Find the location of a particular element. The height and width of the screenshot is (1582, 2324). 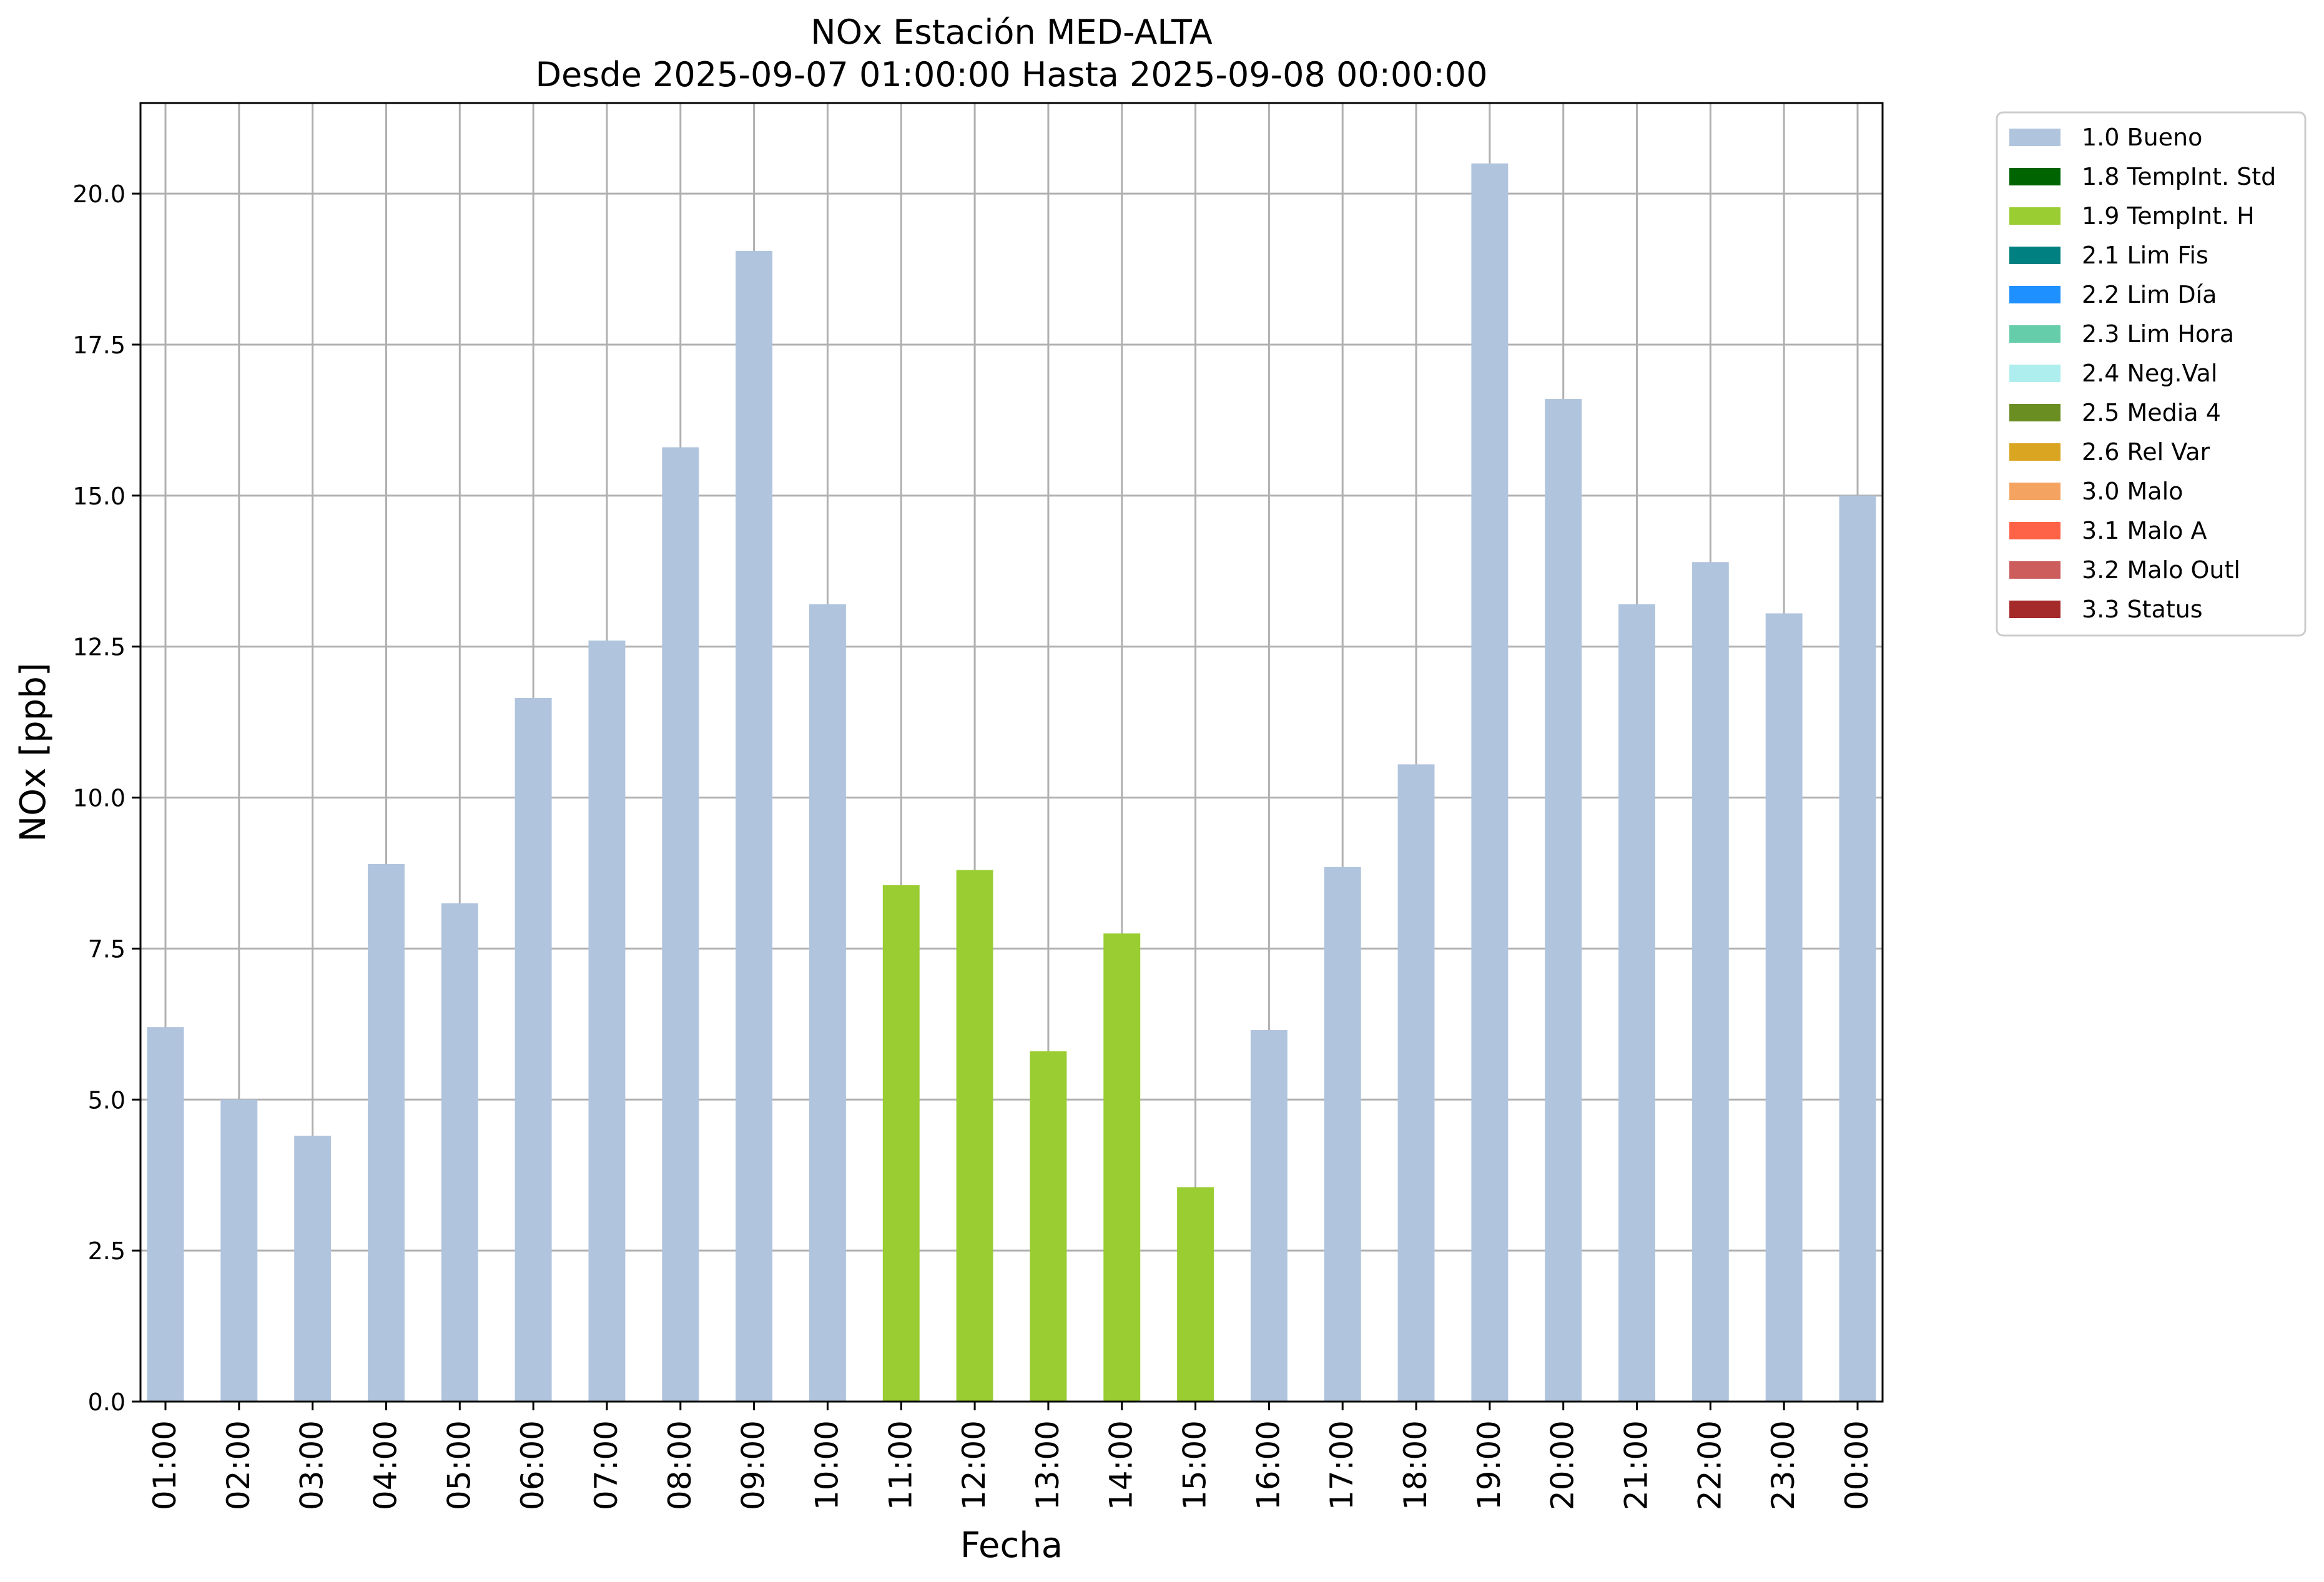

legend-item: 2.4 Neg.Val is located at coordinates (2113, 373).